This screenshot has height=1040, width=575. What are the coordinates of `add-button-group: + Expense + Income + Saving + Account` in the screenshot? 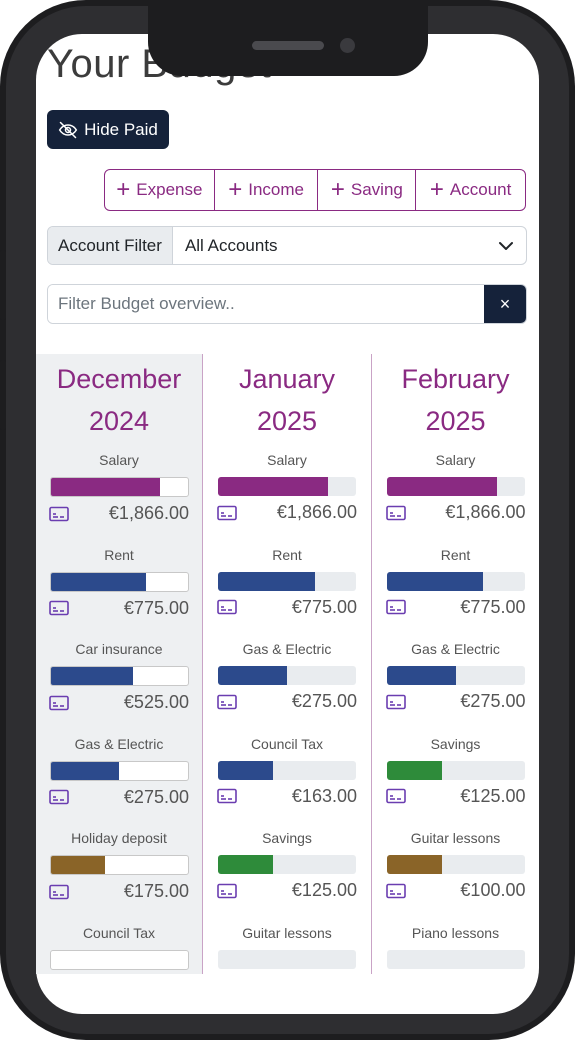 It's located at (315, 190).